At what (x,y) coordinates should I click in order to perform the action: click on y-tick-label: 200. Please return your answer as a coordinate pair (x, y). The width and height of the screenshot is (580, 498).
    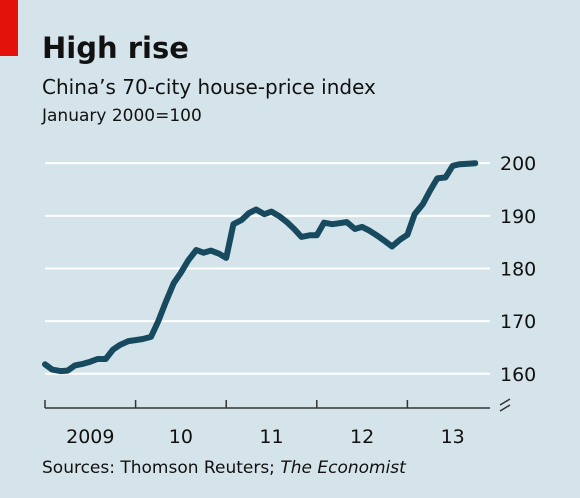
    Looking at the image, I should click on (518, 164).